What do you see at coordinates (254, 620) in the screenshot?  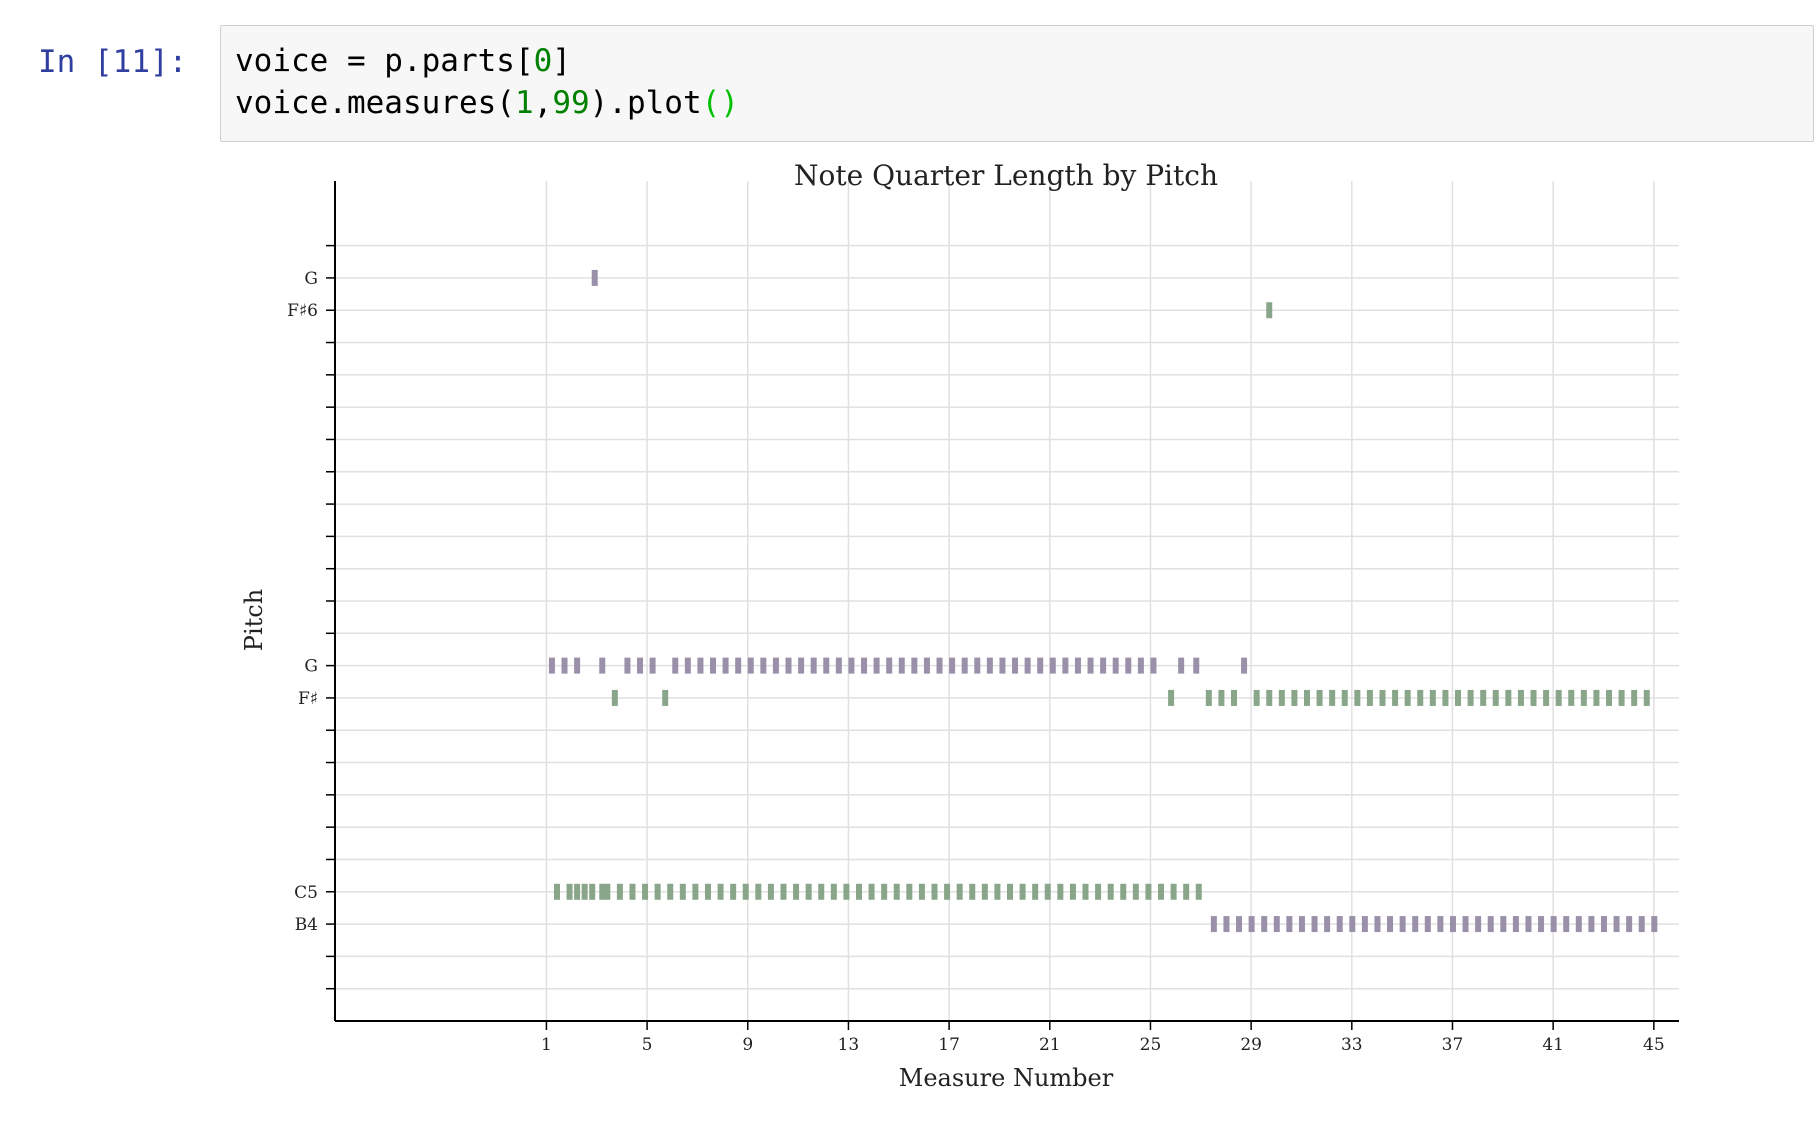 I see `y-axis-label: Pitch` at bounding box center [254, 620].